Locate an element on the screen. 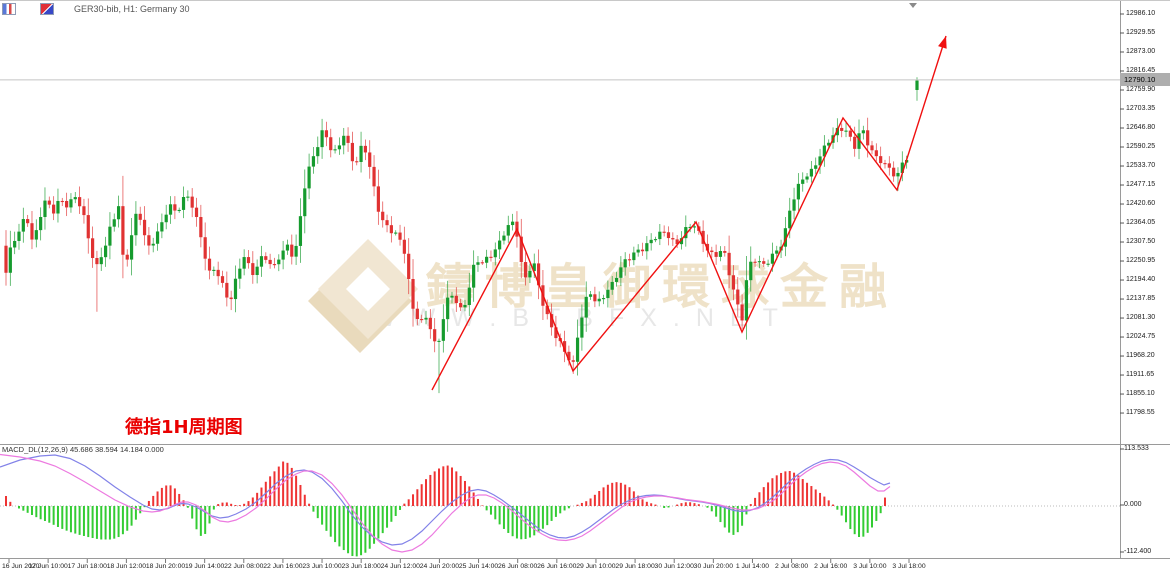 The image size is (1170, 578). price-axis-label: 12420.60 is located at coordinates (1141, 204).